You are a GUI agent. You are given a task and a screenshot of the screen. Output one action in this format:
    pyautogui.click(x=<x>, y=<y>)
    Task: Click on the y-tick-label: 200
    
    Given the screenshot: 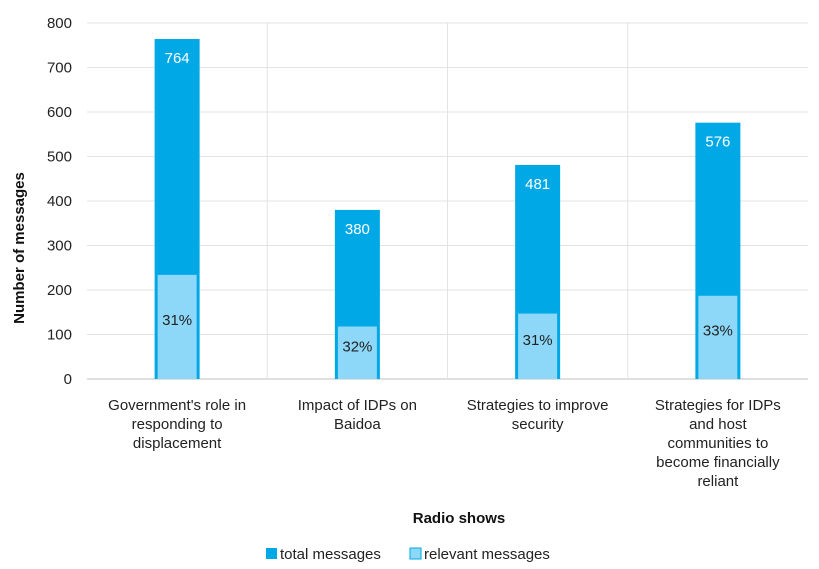 What is the action you would take?
    pyautogui.click(x=59, y=290)
    